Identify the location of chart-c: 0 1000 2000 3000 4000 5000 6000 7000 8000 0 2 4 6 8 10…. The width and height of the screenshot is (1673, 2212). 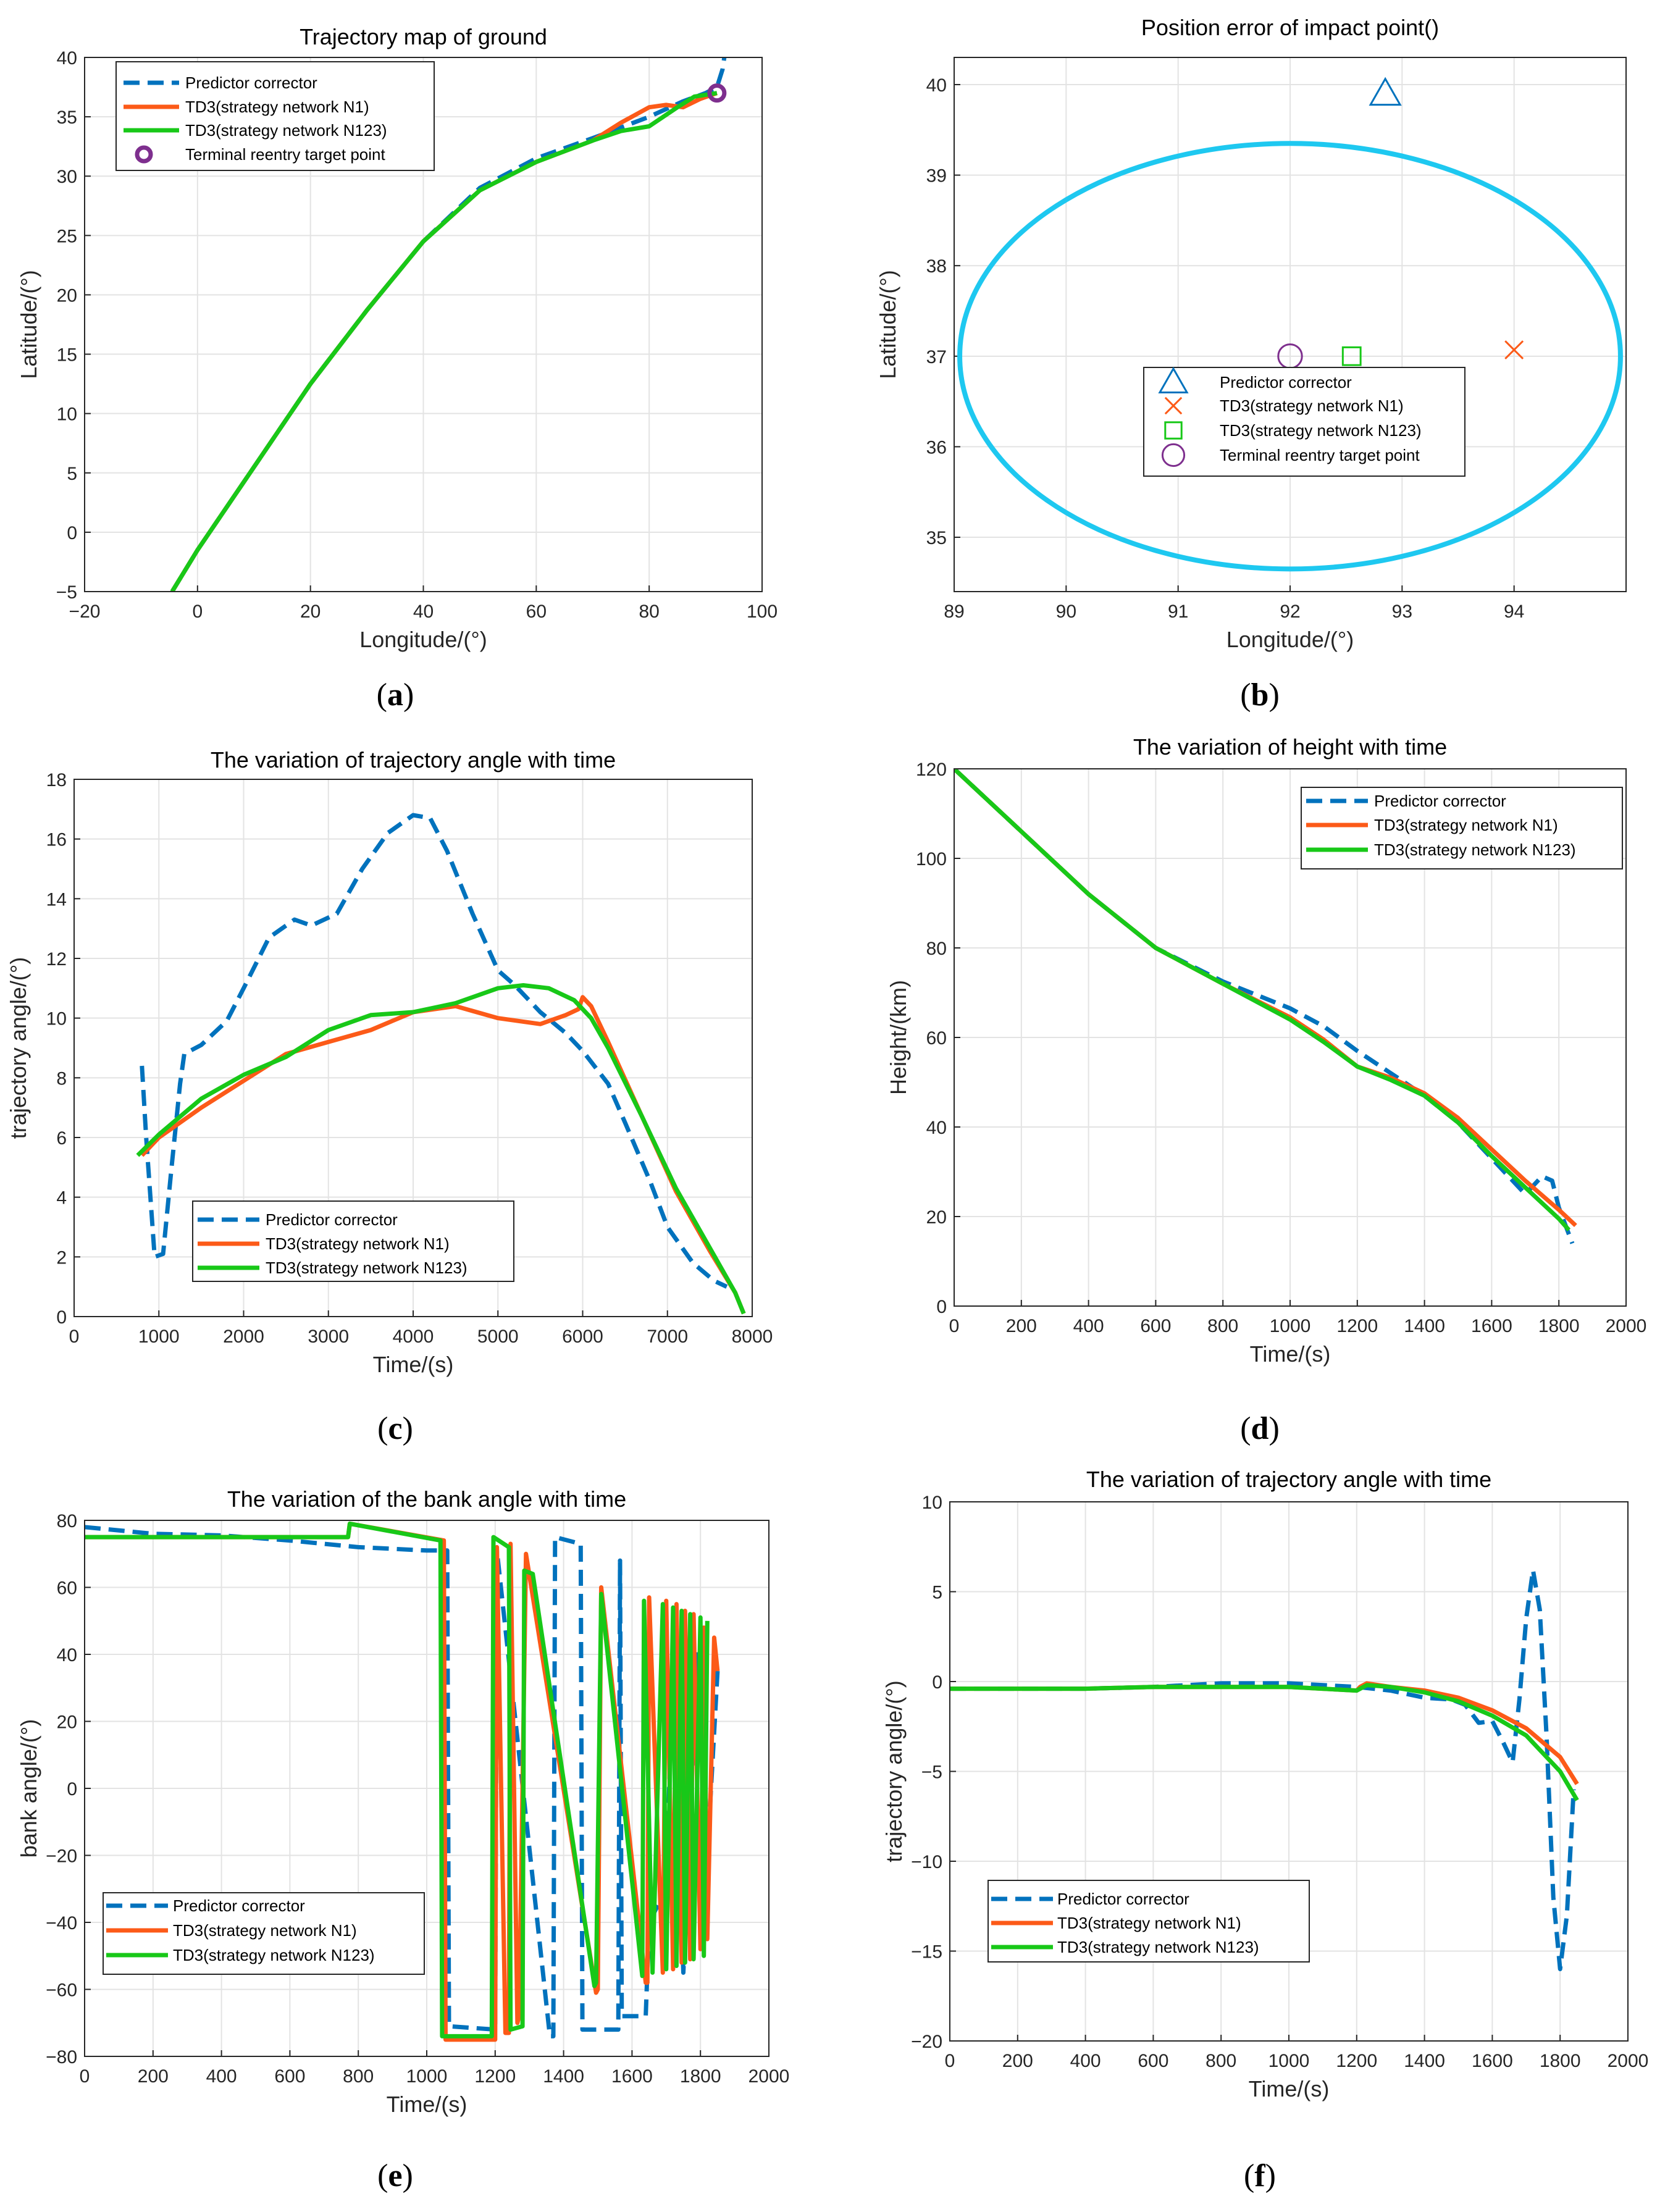
(389, 1062).